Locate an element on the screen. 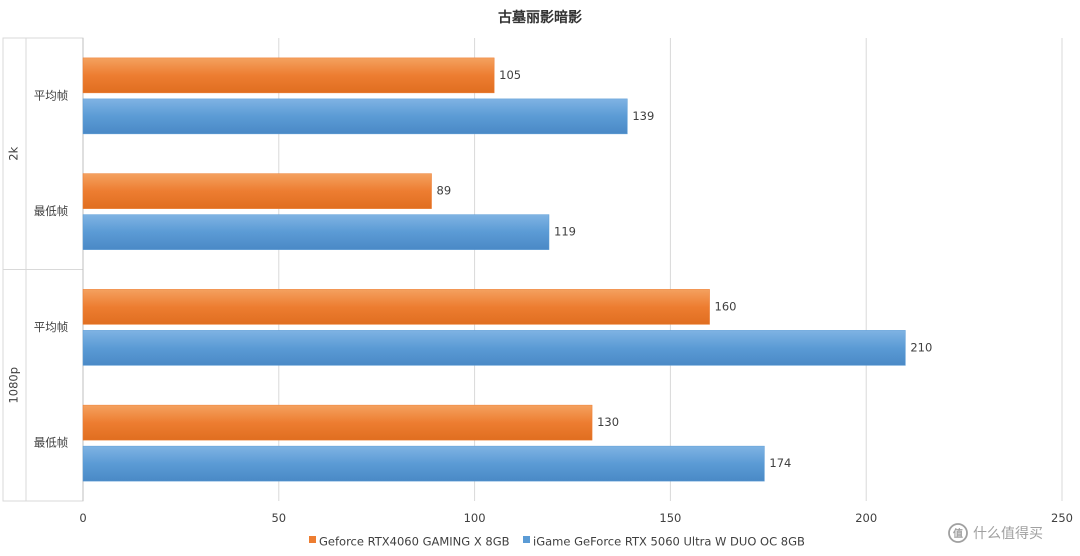  x-tick-label: 250 is located at coordinates (1062, 518).